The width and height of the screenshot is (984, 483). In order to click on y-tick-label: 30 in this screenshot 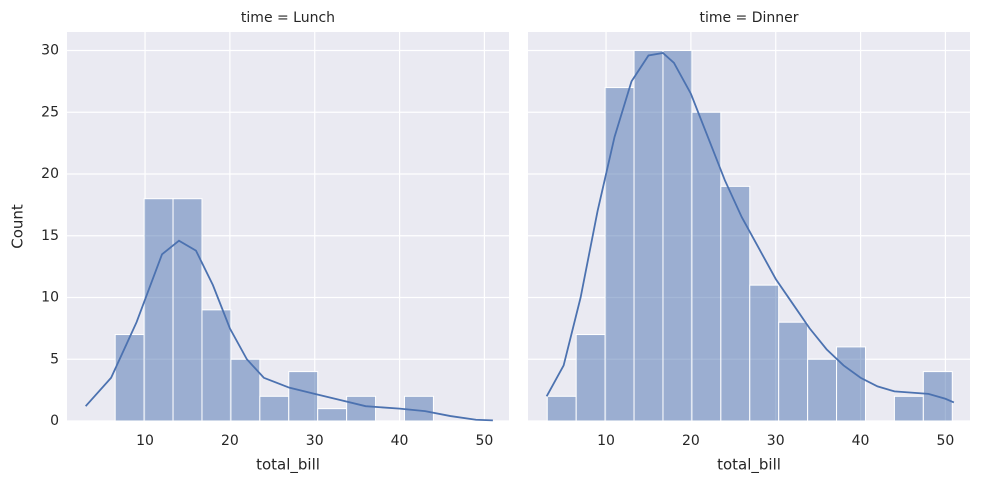, I will do `click(50, 51)`.